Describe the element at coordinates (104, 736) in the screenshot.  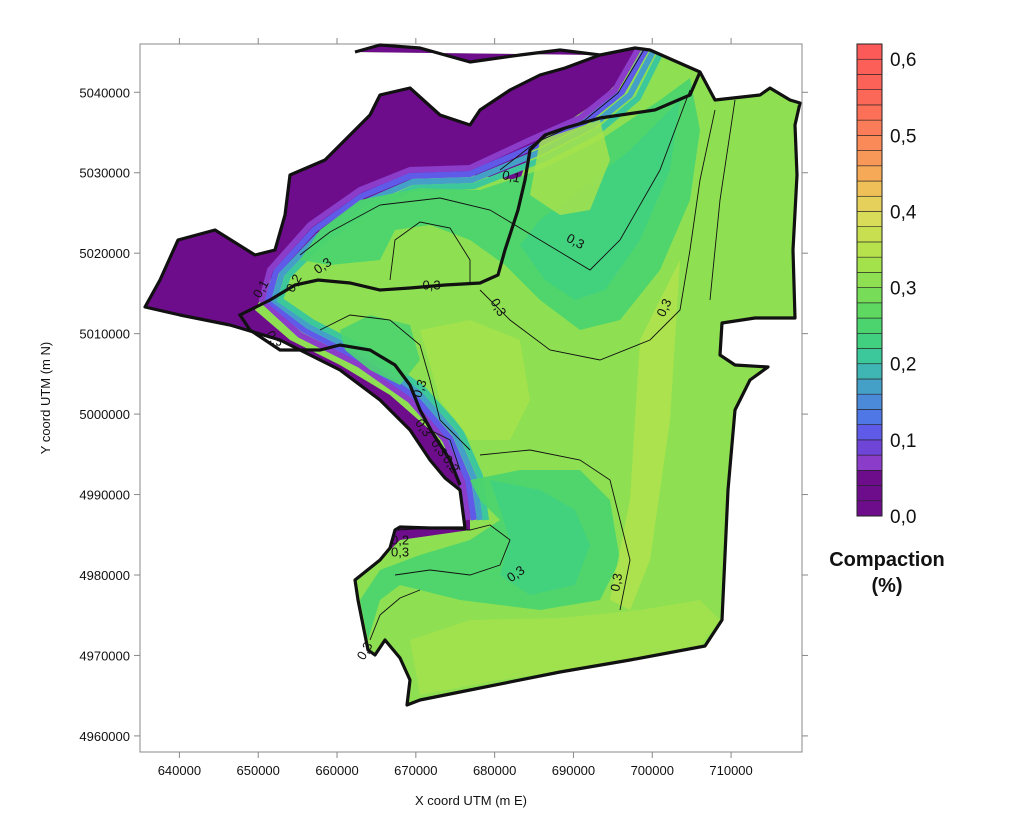
I see `y-tick-label: 4960000` at that location.